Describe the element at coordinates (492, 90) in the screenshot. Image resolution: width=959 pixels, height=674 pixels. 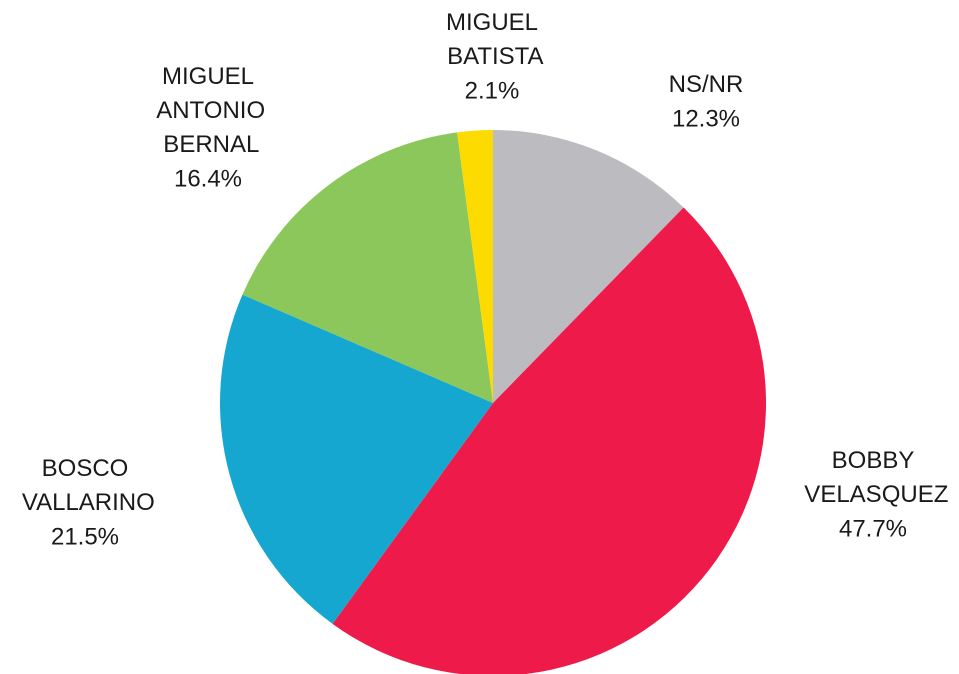
I see `slice-value-label: 2.1%` at that location.